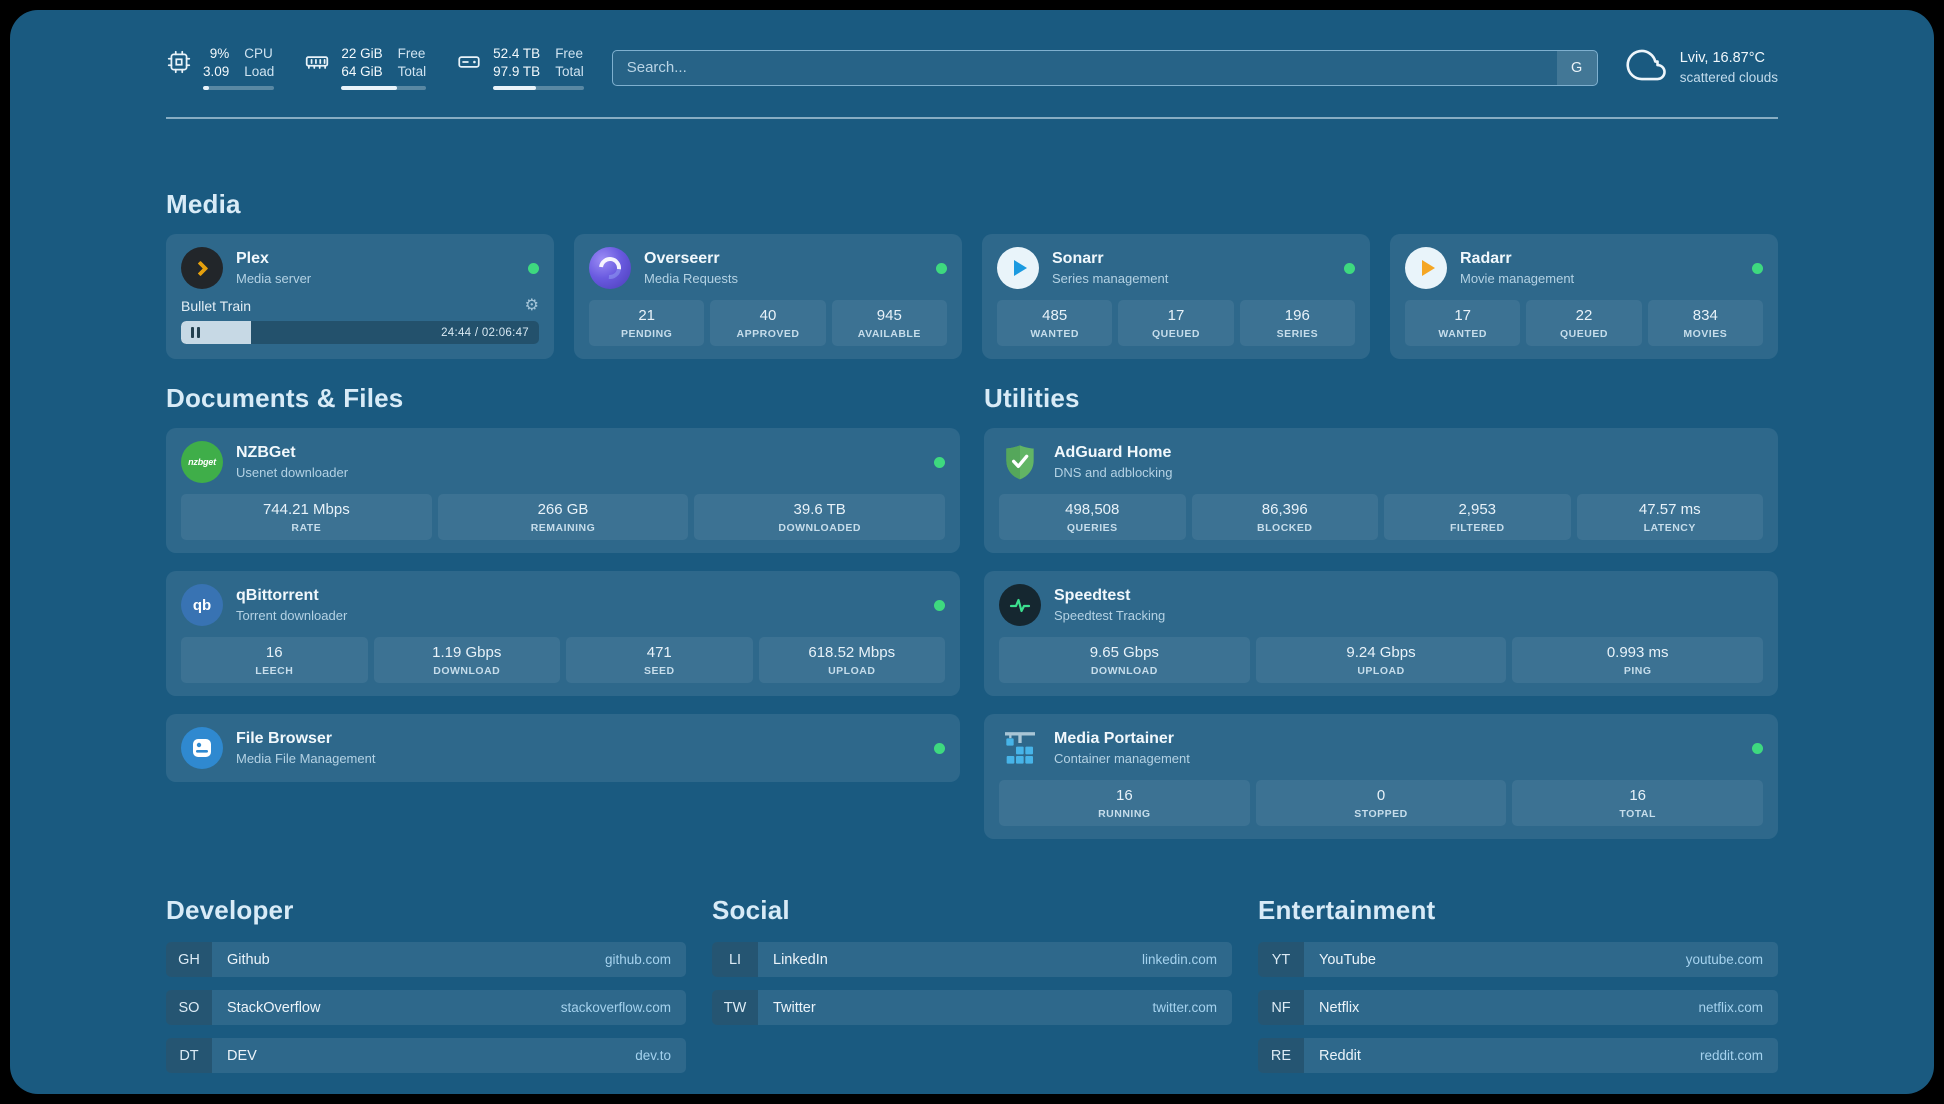  I want to click on stat-movies: 834 MOVIES, so click(1705, 323).